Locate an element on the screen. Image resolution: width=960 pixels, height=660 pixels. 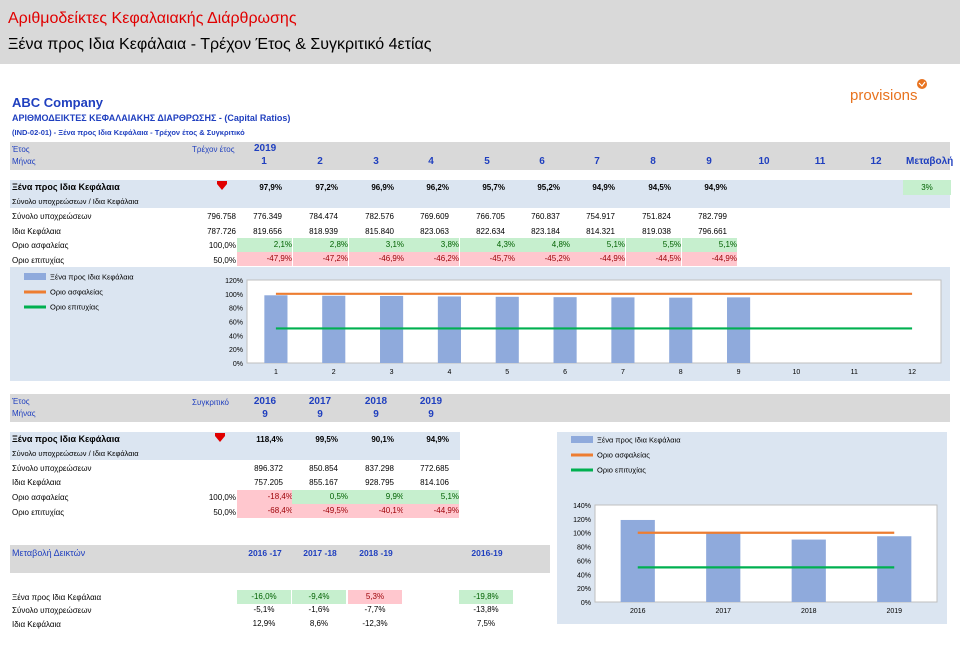
change-value-cell: -12,3% is located at coordinates (375, 623).